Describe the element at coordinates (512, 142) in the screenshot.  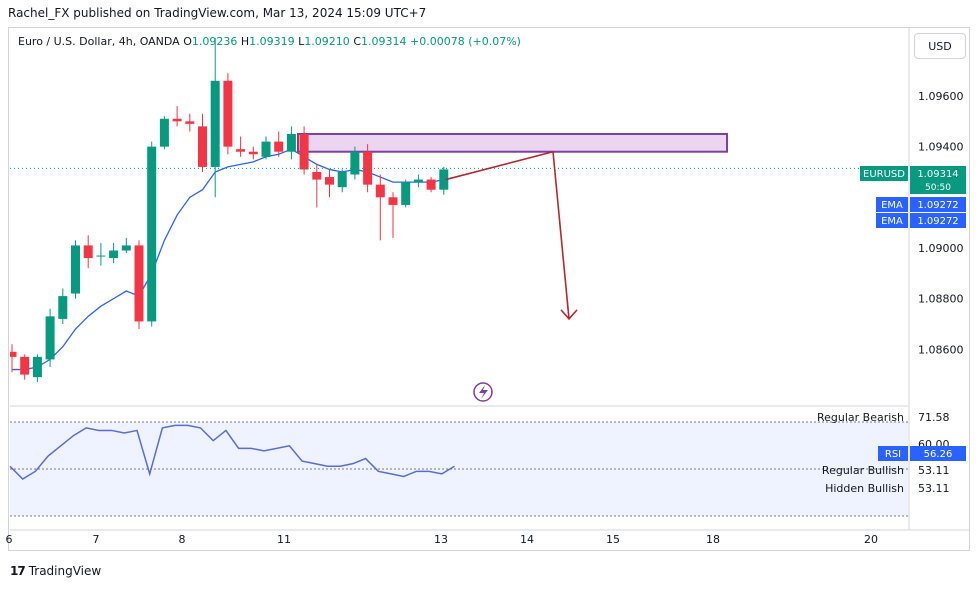
I see `resistance-zone` at that location.